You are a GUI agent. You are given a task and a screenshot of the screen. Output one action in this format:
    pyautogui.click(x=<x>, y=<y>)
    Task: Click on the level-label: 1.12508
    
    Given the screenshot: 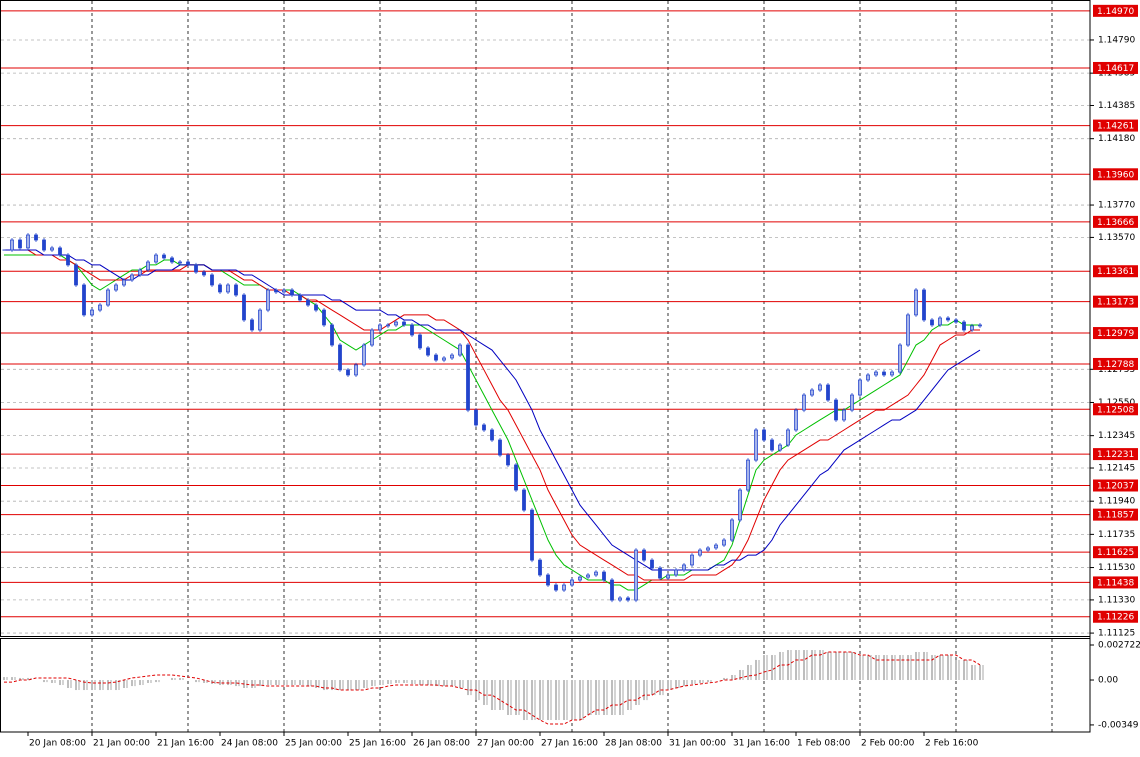 What is the action you would take?
    pyautogui.click(x=1115, y=410)
    